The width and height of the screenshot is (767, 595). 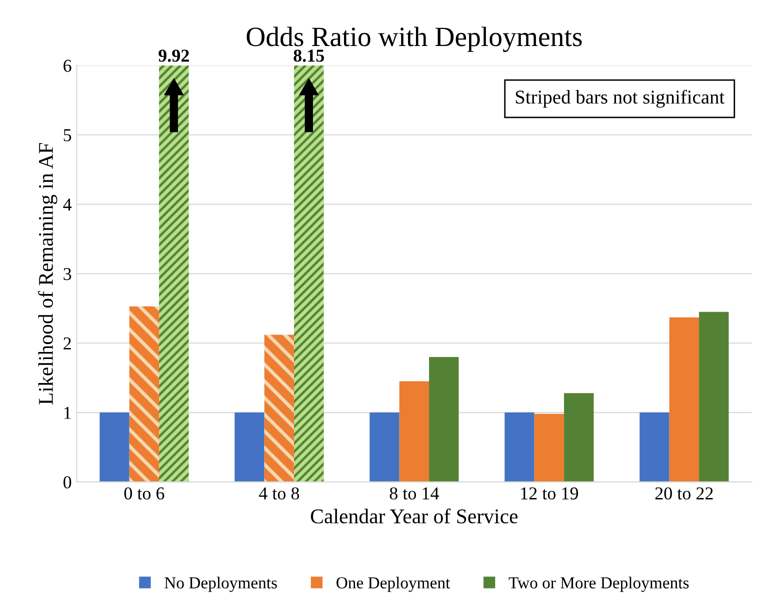 What do you see at coordinates (68, 135) in the screenshot?
I see `y-tick-label: 5` at bounding box center [68, 135].